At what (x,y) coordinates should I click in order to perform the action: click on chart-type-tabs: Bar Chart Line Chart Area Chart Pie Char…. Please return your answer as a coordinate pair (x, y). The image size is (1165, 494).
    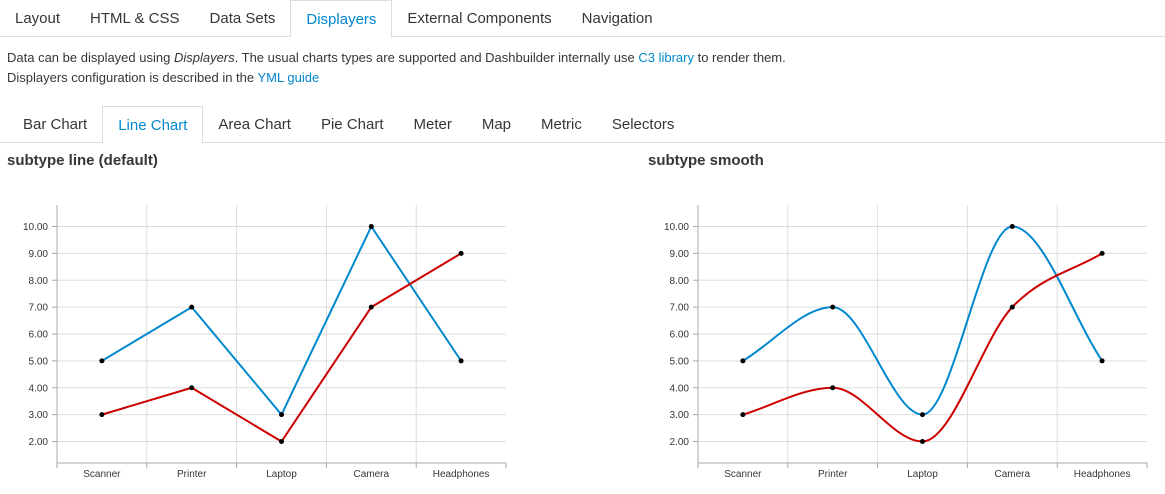
    Looking at the image, I should click on (582, 125).